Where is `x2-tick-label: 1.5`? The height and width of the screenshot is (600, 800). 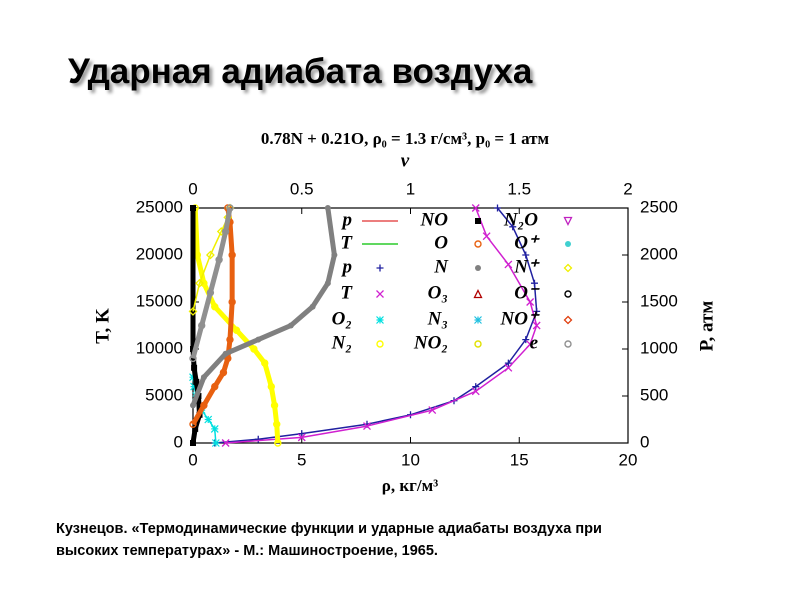
x2-tick-label: 1.5 is located at coordinates (519, 188).